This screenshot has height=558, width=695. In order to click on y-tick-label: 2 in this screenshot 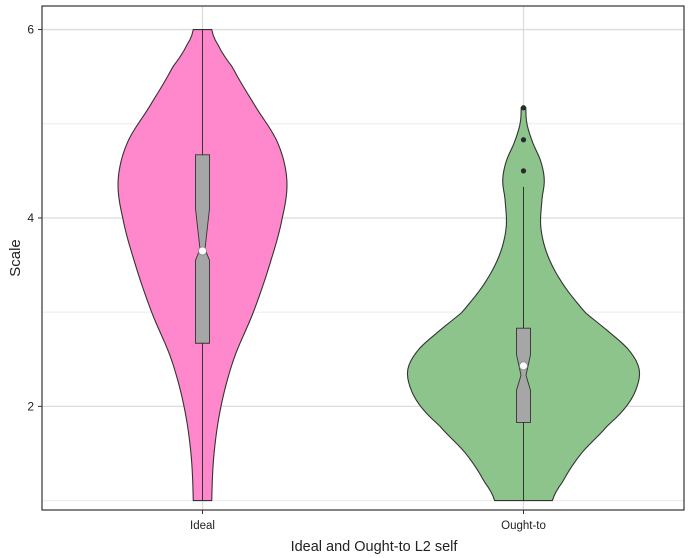, I will do `click(30, 406)`.